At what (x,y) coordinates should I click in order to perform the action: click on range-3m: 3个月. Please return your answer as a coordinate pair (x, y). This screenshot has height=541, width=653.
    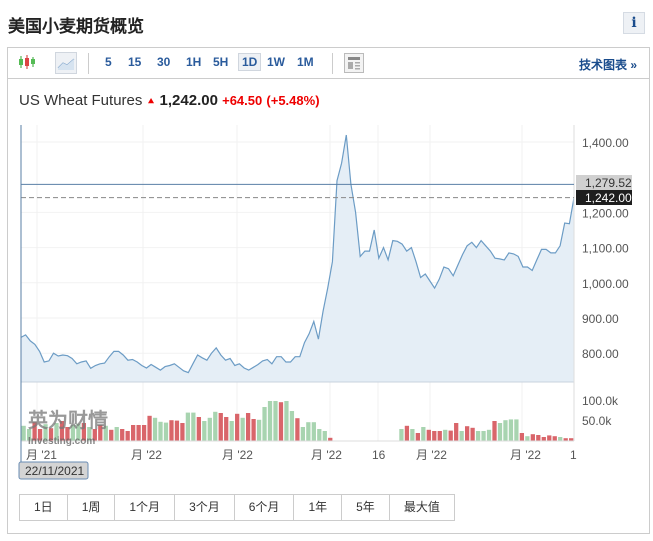
    Looking at the image, I should click on (205, 507).